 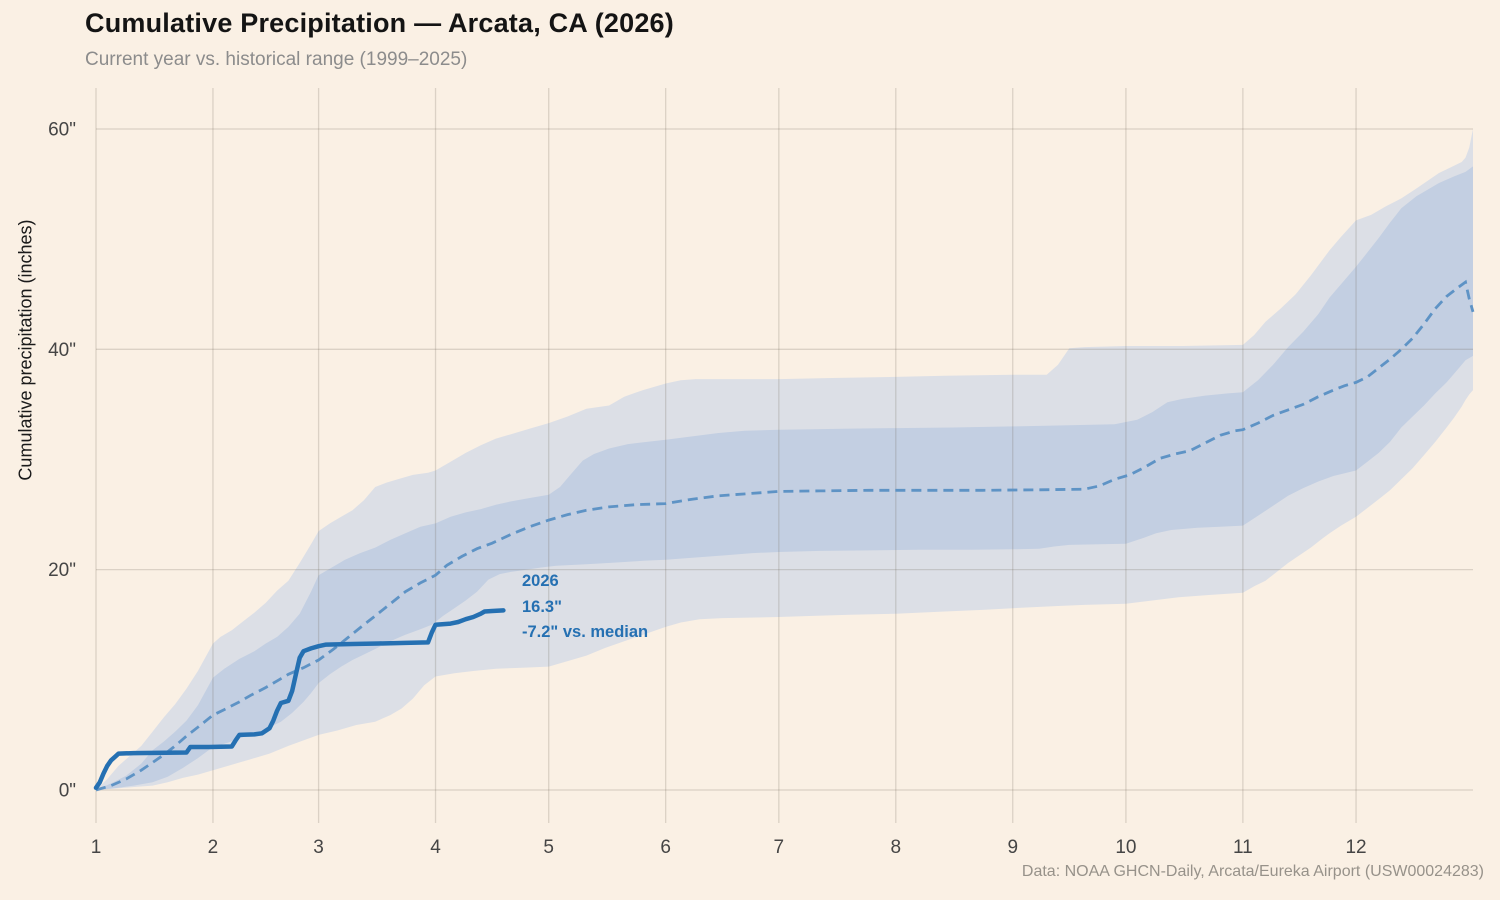 What do you see at coordinates (542, 606) in the screenshot?
I see `annotation-value: 16.3"` at bounding box center [542, 606].